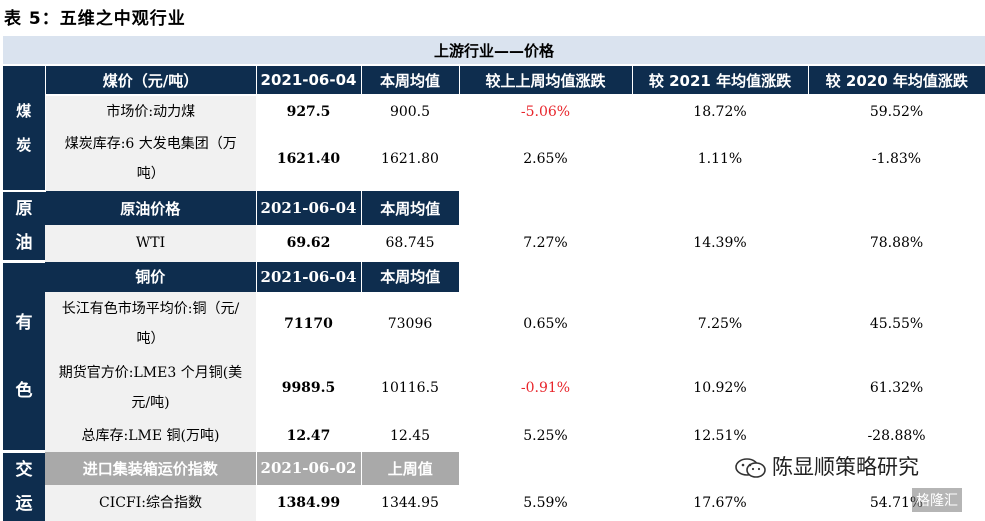  What do you see at coordinates (308, 208) in the screenshot?
I see `oil-date: 2021-06-04` at bounding box center [308, 208].